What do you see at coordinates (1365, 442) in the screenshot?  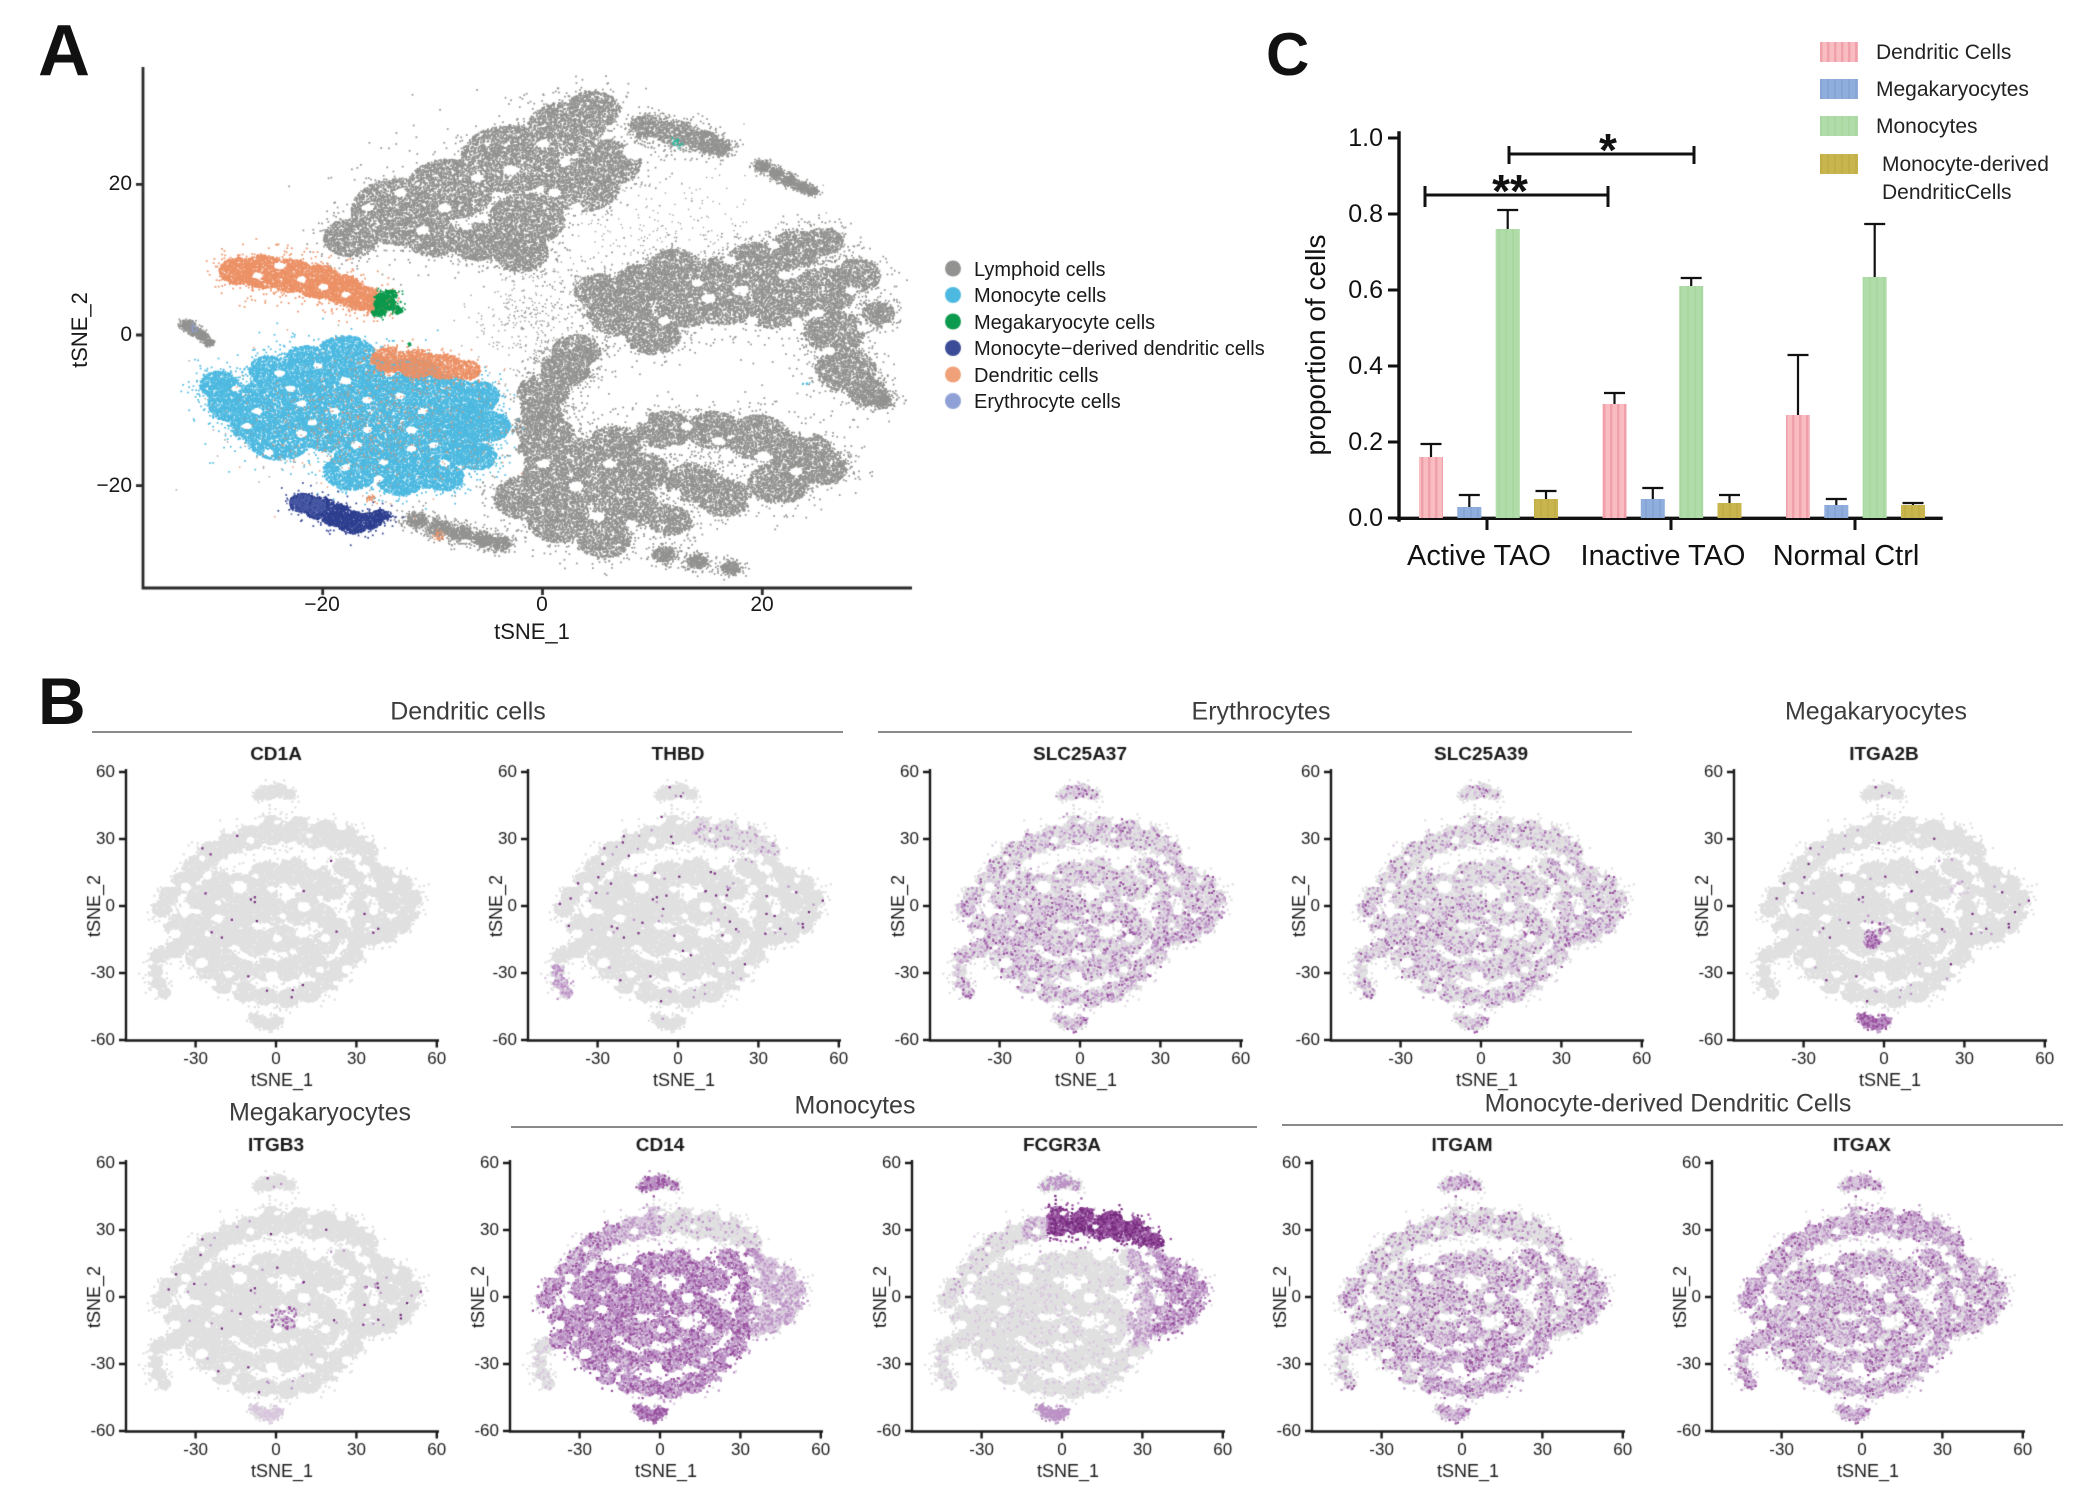 I see `svg-text: 0.2` at bounding box center [1365, 442].